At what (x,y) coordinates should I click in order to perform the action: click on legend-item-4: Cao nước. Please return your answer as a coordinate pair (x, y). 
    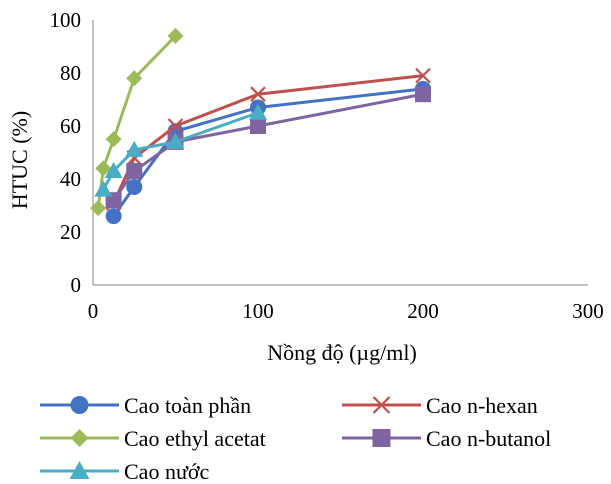
    Looking at the image, I should click on (124, 471).